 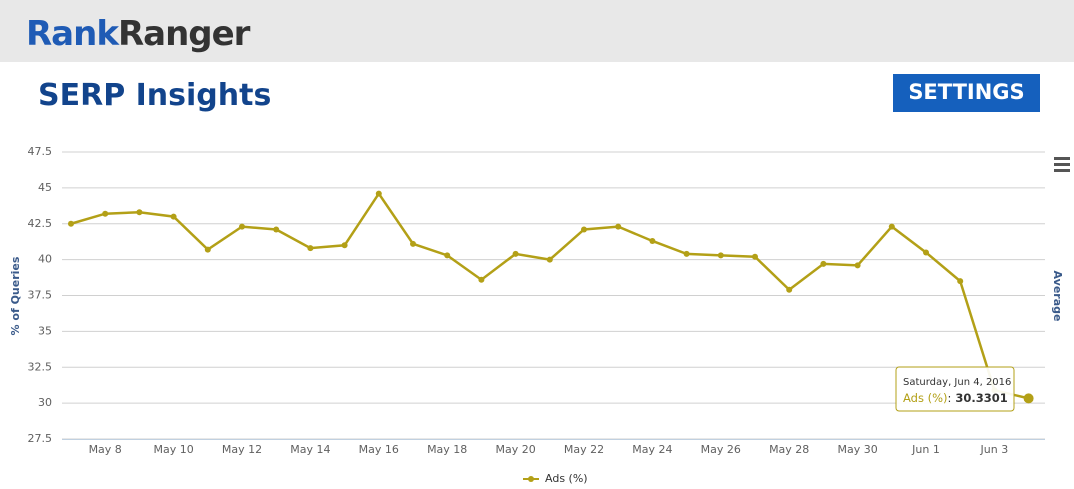 I want to click on tooltip: Saturday, Jun 4, 2016 Ads (%): 30.3301, so click(x=955, y=389).